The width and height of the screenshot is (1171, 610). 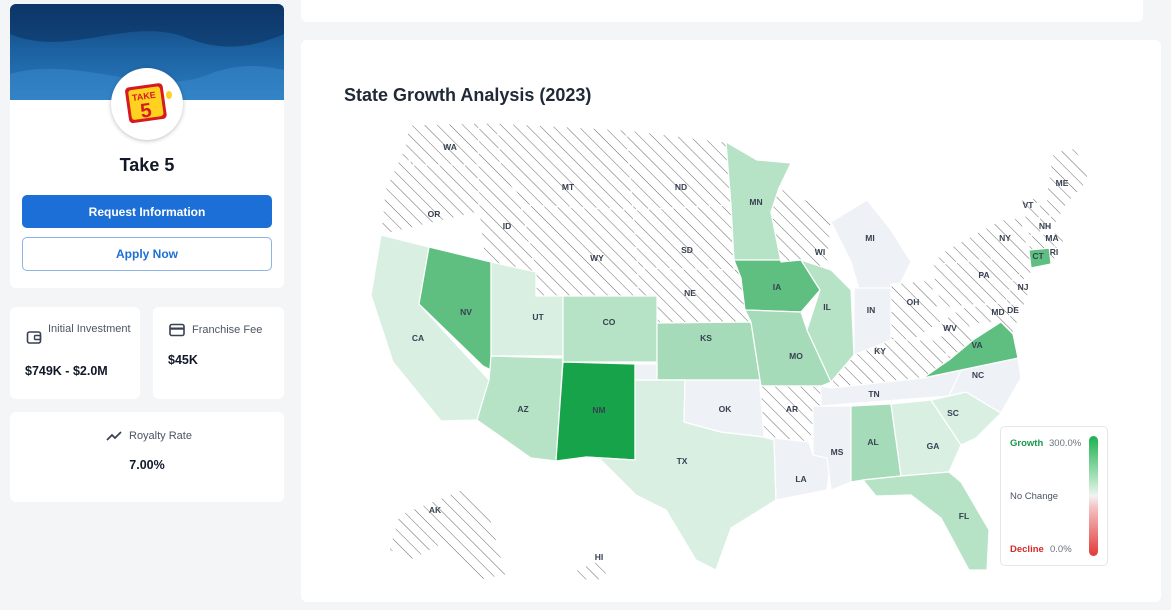 What do you see at coordinates (538, 317) in the screenshot?
I see `state-label-ut: UT` at bounding box center [538, 317].